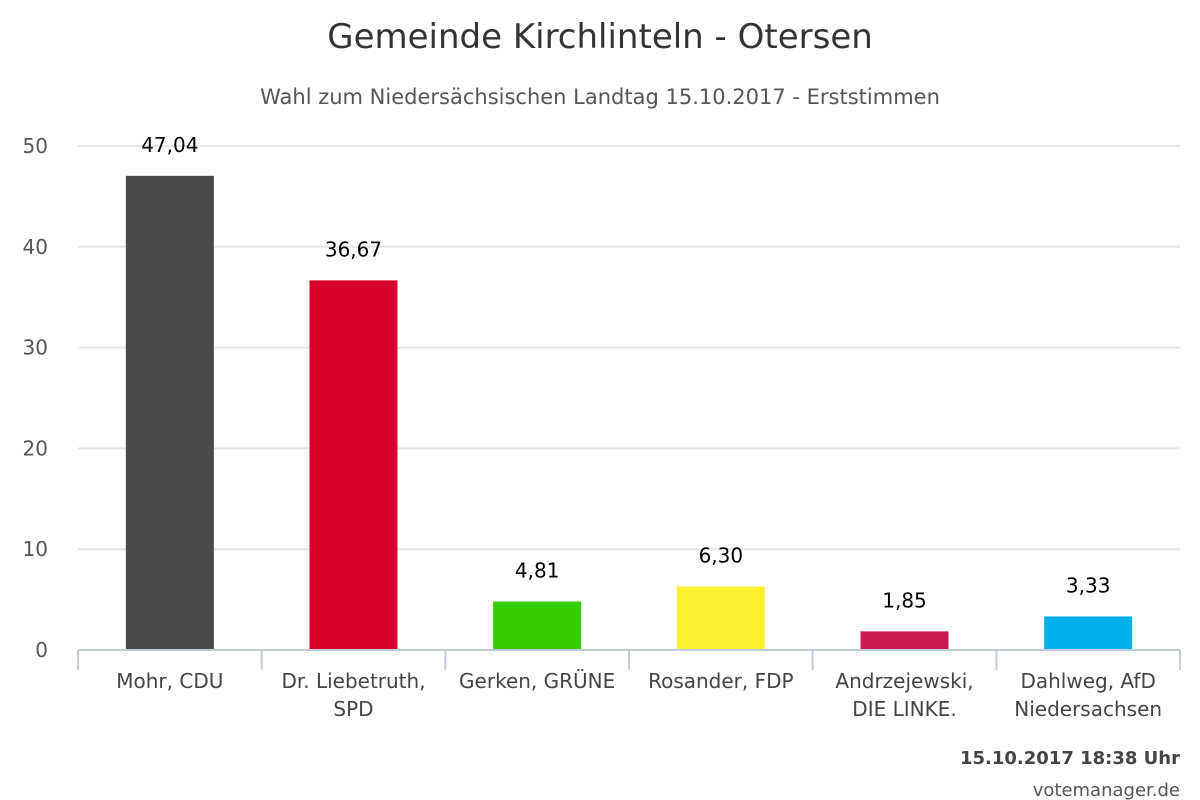  What do you see at coordinates (353, 695) in the screenshot?
I see `x-tick-label: Dr. Liebetruth, SPD` at bounding box center [353, 695].